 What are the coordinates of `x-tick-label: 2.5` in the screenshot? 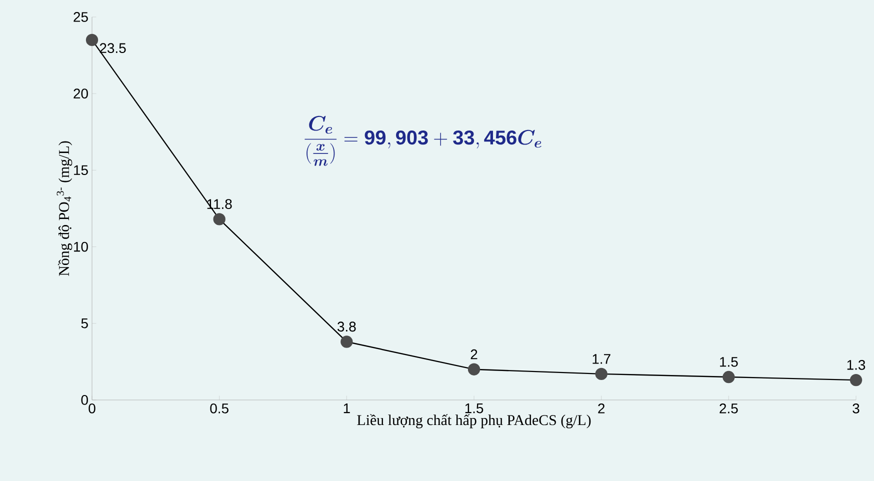 It's located at (729, 408).